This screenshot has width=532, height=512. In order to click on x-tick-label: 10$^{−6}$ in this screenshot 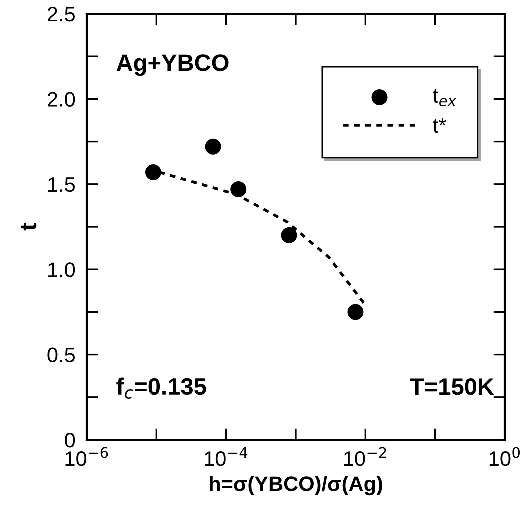, I will do `click(87, 456)`.